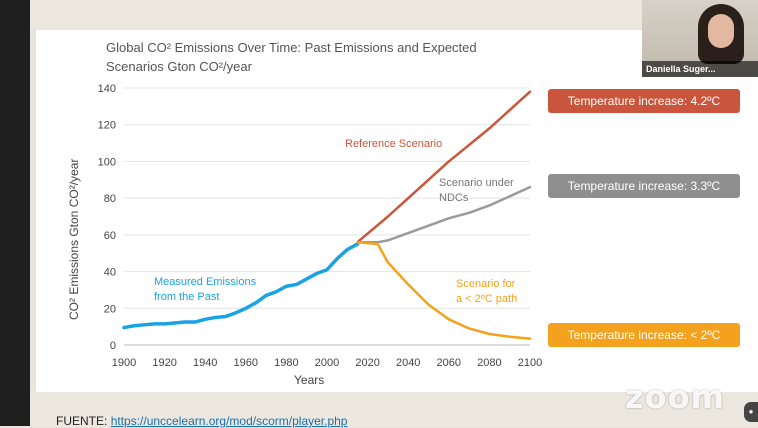 Image resolution: width=758 pixels, height=428 pixels. Describe the element at coordinates (644, 335) in the screenshot. I see `temperature-badge-2c-path: Temperature increase: < 2ºC` at that location.